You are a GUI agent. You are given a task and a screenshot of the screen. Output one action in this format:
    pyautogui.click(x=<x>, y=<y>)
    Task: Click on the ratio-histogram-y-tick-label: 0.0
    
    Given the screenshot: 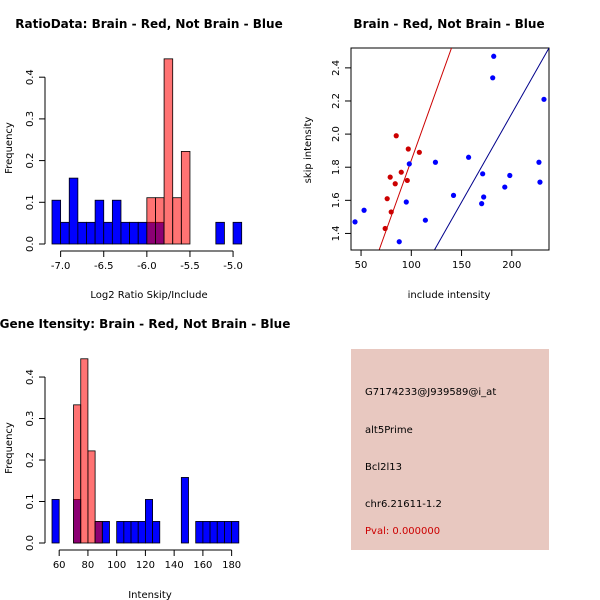 What is the action you would take?
    pyautogui.click(x=30, y=244)
    